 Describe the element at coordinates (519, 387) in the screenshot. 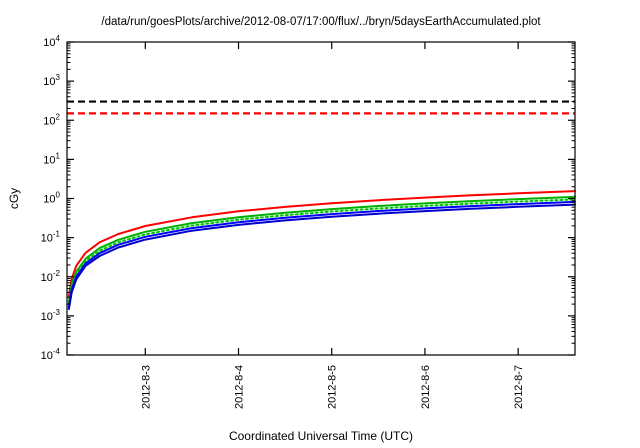

I see `x-tick-label: 2012-8-7` at that location.